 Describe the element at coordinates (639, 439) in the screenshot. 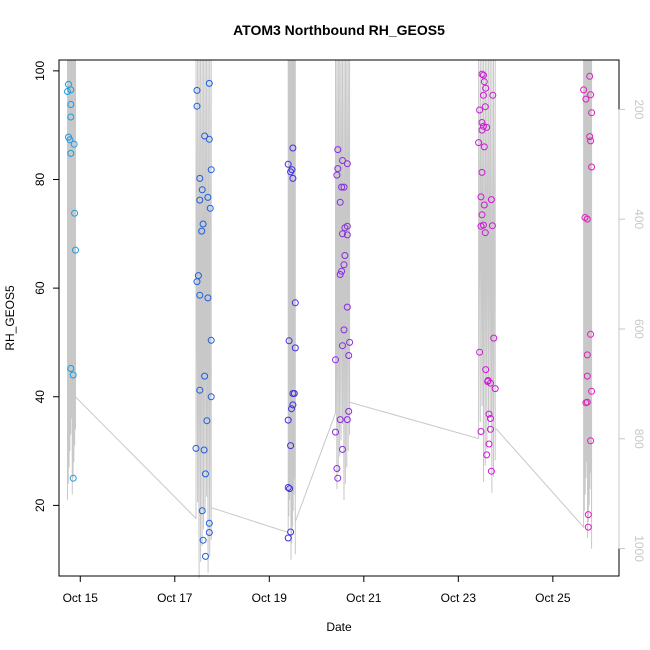

I see `right-tick-label: 800` at that location.